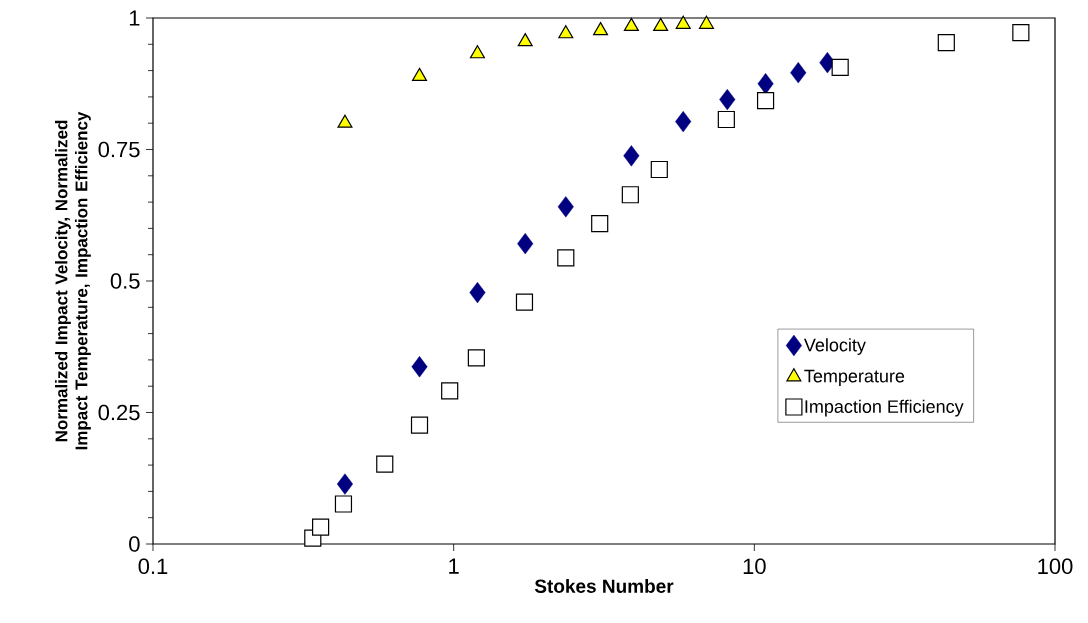 This screenshot has height=623, width=1088. I want to click on legend-label: Impaction Efficiency, so click(884, 408).